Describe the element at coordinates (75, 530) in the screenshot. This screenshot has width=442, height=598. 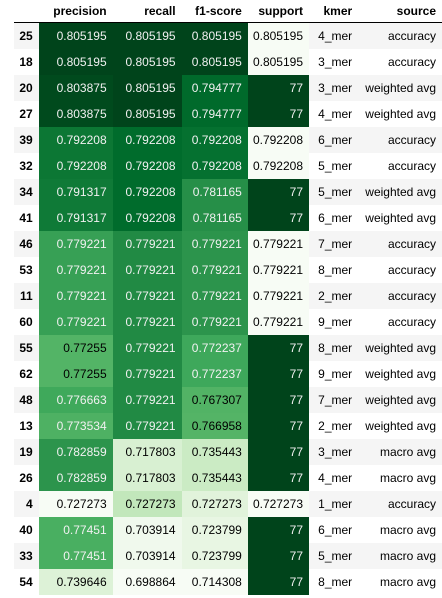
I see `precision-cell: 0.77451` at that location.